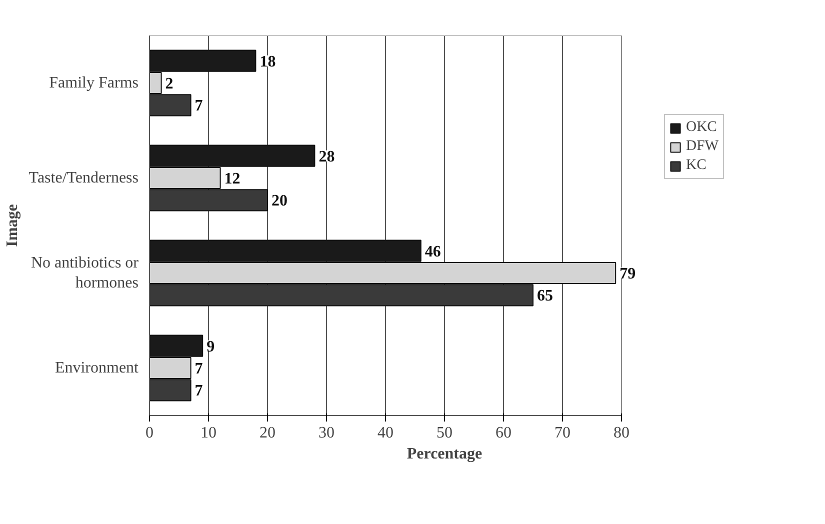 This screenshot has width=825, height=524. I want to click on data-label: 18, so click(268, 61).